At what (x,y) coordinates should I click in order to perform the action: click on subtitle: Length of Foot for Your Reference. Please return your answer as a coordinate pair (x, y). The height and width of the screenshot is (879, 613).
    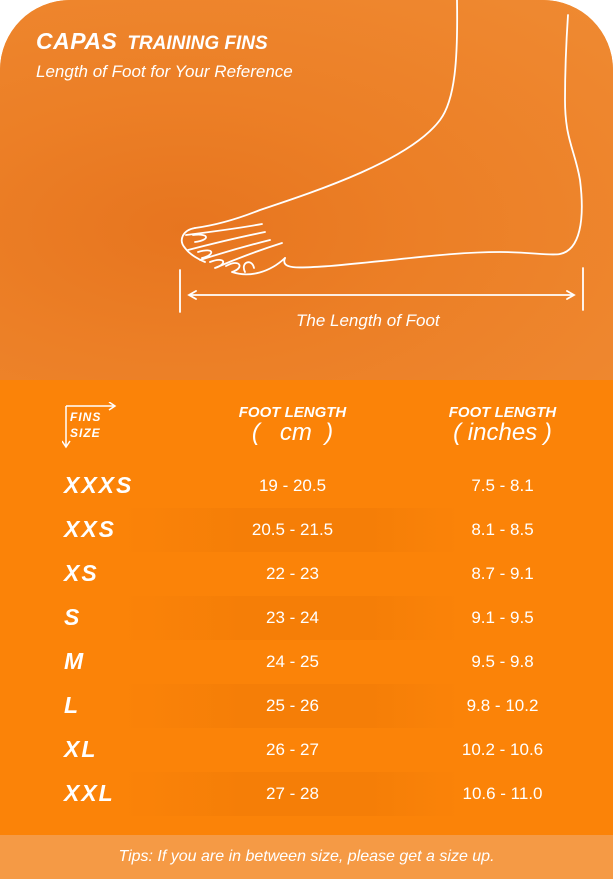
    Looking at the image, I should click on (164, 71).